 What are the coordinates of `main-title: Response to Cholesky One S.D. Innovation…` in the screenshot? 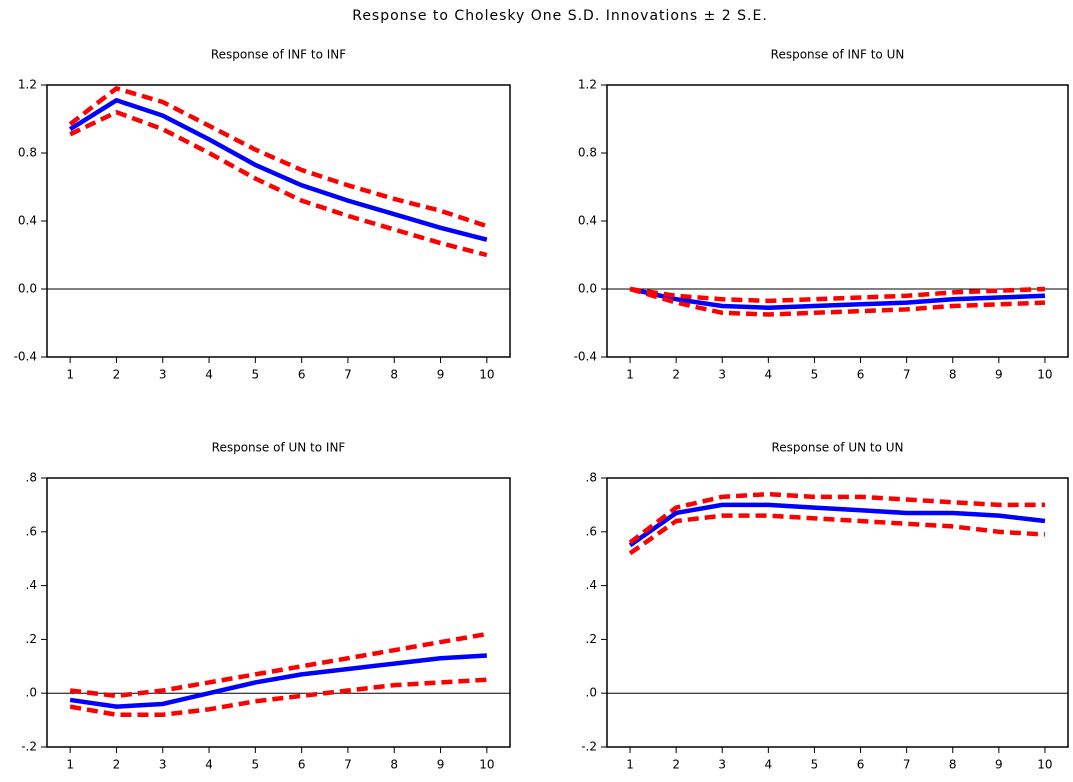 It's located at (560, 16).